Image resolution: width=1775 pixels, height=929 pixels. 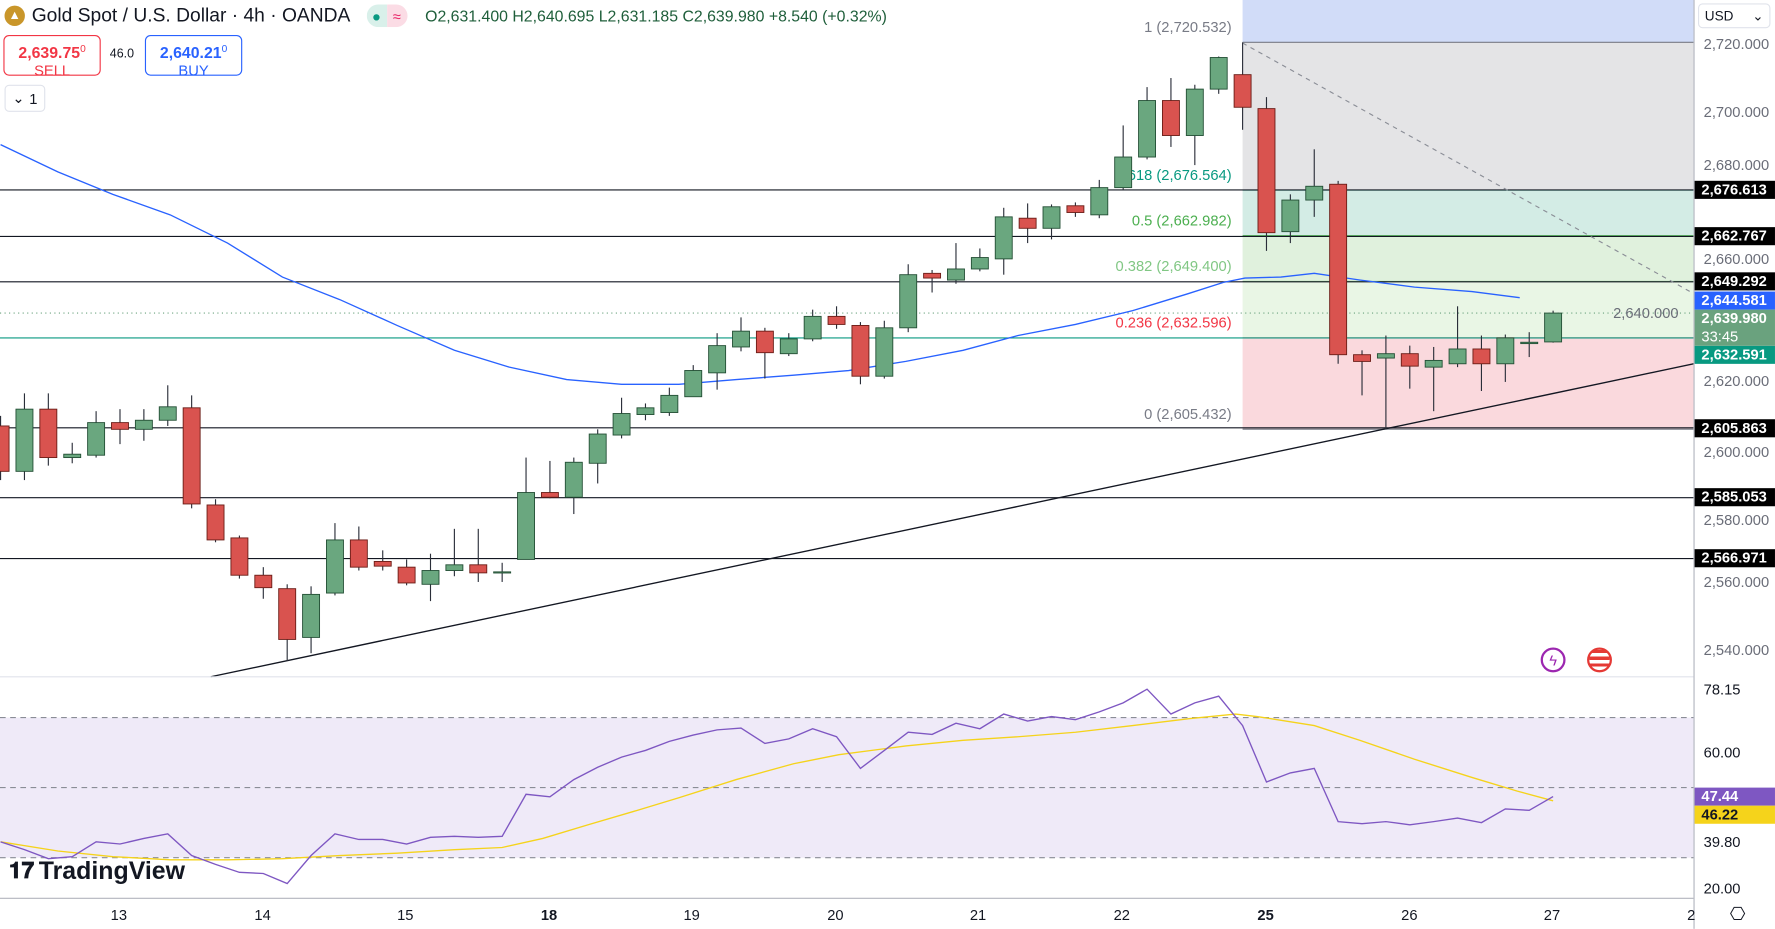 What do you see at coordinates (1553, 660) in the screenshot?
I see `lightning-icon: ϟ` at bounding box center [1553, 660].